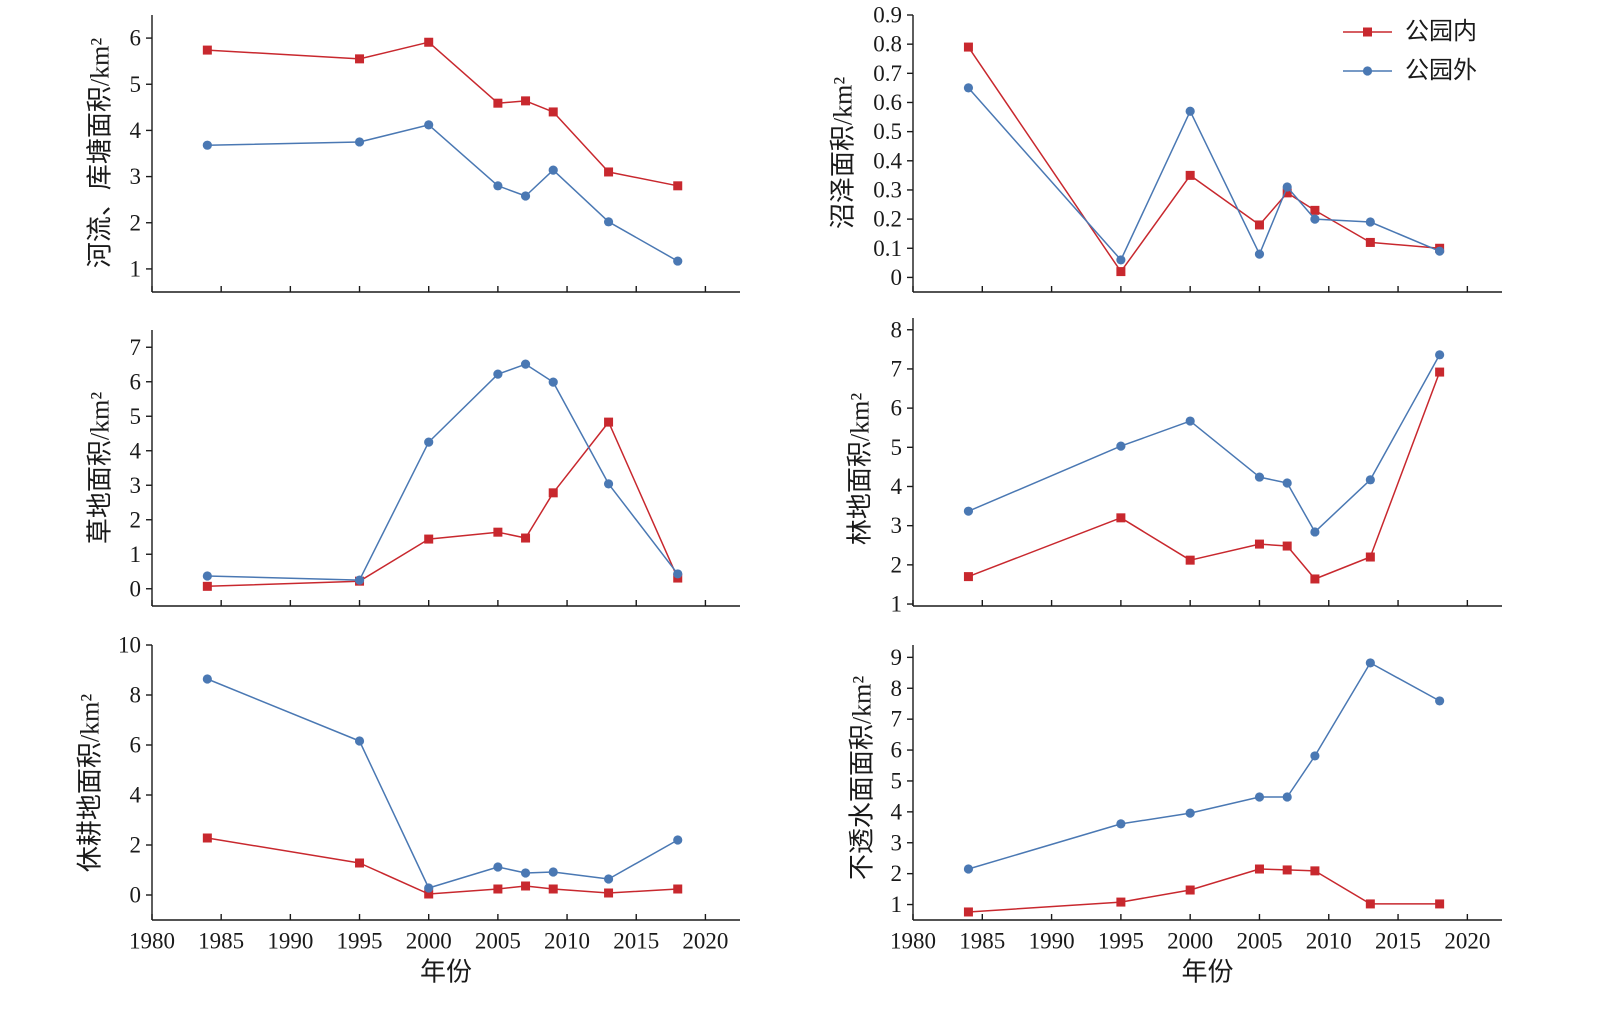 The image size is (1600, 1009). What do you see at coordinates (897, 604) in the screenshot?
I see `panel-4-y-tick-label: 1` at bounding box center [897, 604].